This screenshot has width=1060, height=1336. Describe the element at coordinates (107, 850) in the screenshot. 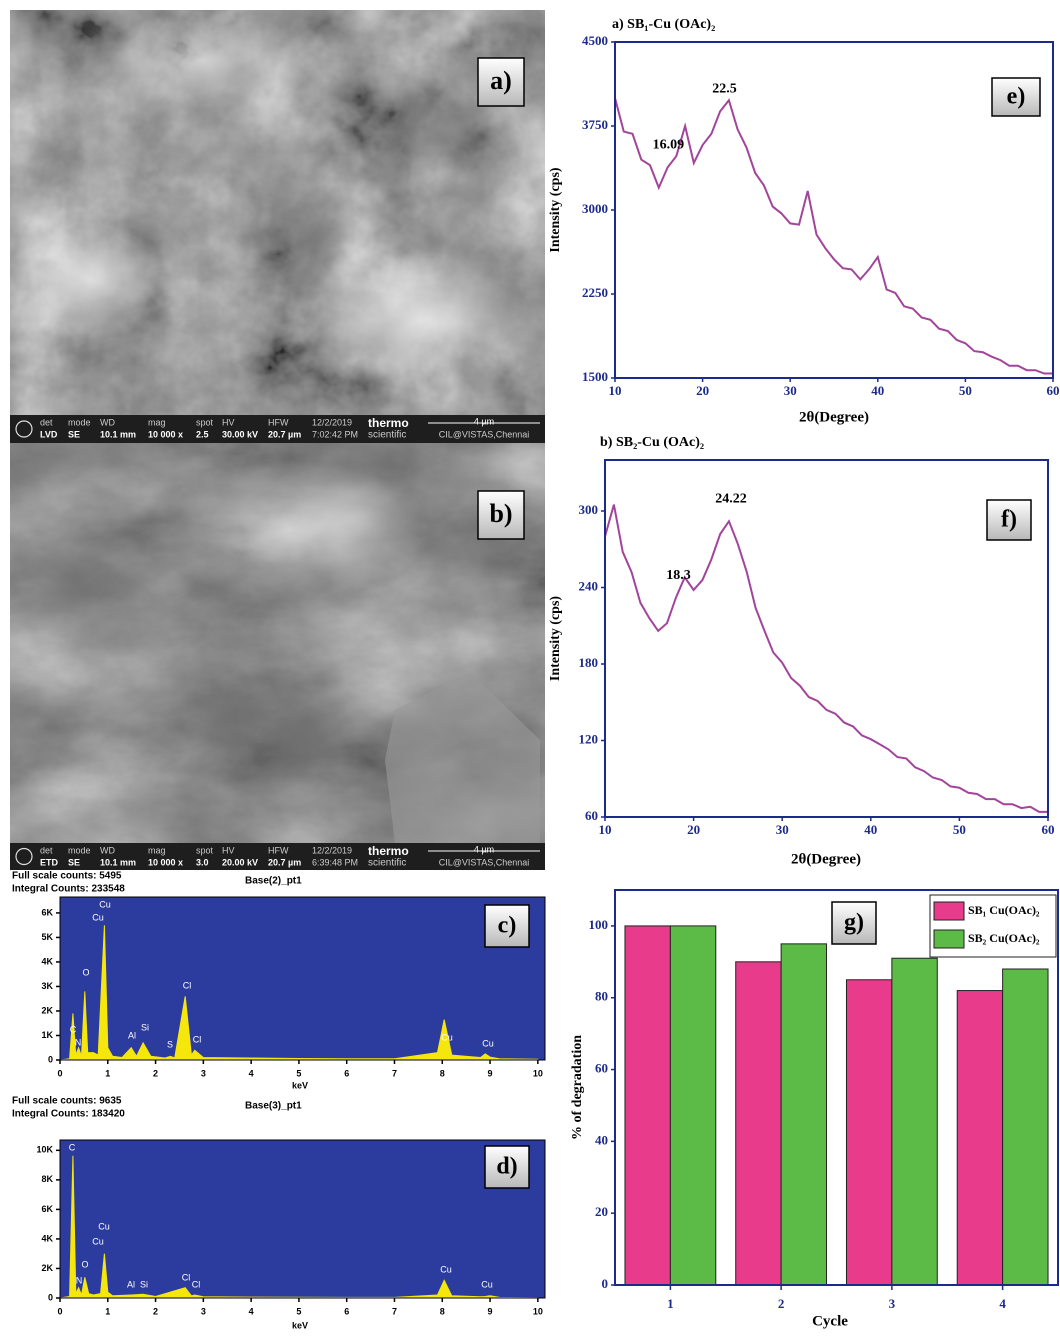

I see `info-header: WD` at that location.